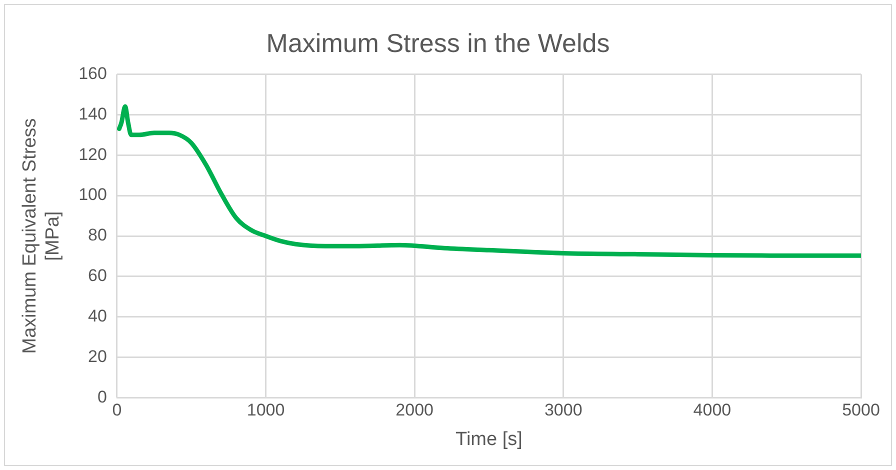 This screenshot has width=896, height=470. Describe the element at coordinates (489, 439) in the screenshot. I see `x-axis-title: Time [s]` at that location.